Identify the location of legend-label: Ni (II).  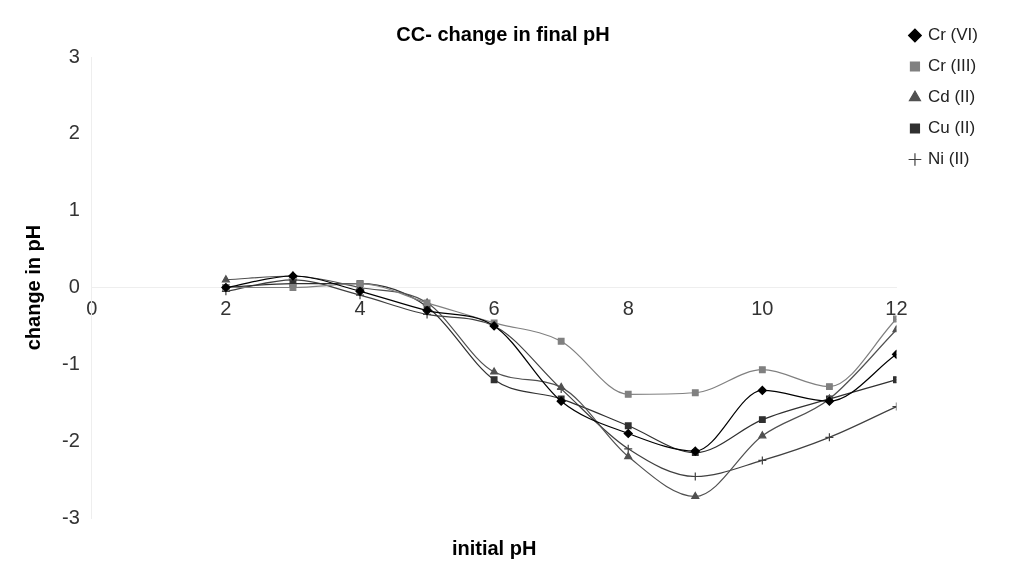
(948, 159).